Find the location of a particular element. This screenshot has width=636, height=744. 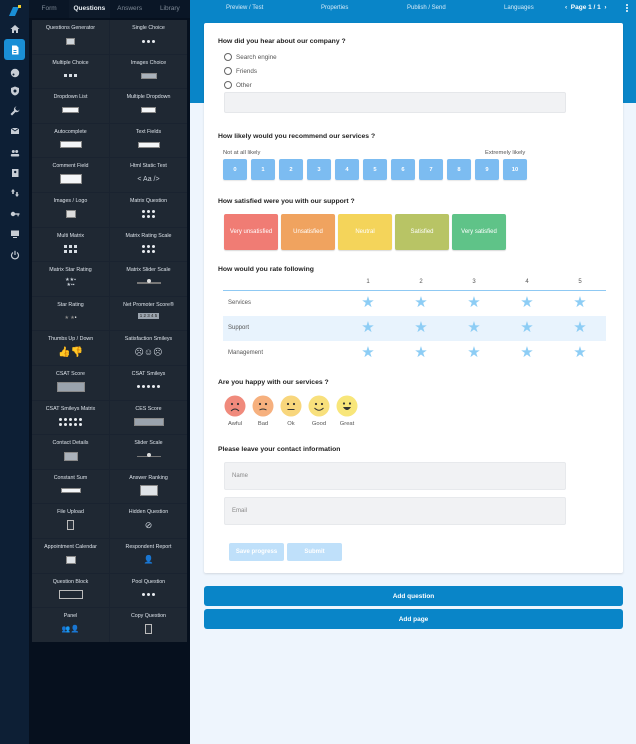

question-type-single-choice: Single Choice is located at coordinates (148, 37).